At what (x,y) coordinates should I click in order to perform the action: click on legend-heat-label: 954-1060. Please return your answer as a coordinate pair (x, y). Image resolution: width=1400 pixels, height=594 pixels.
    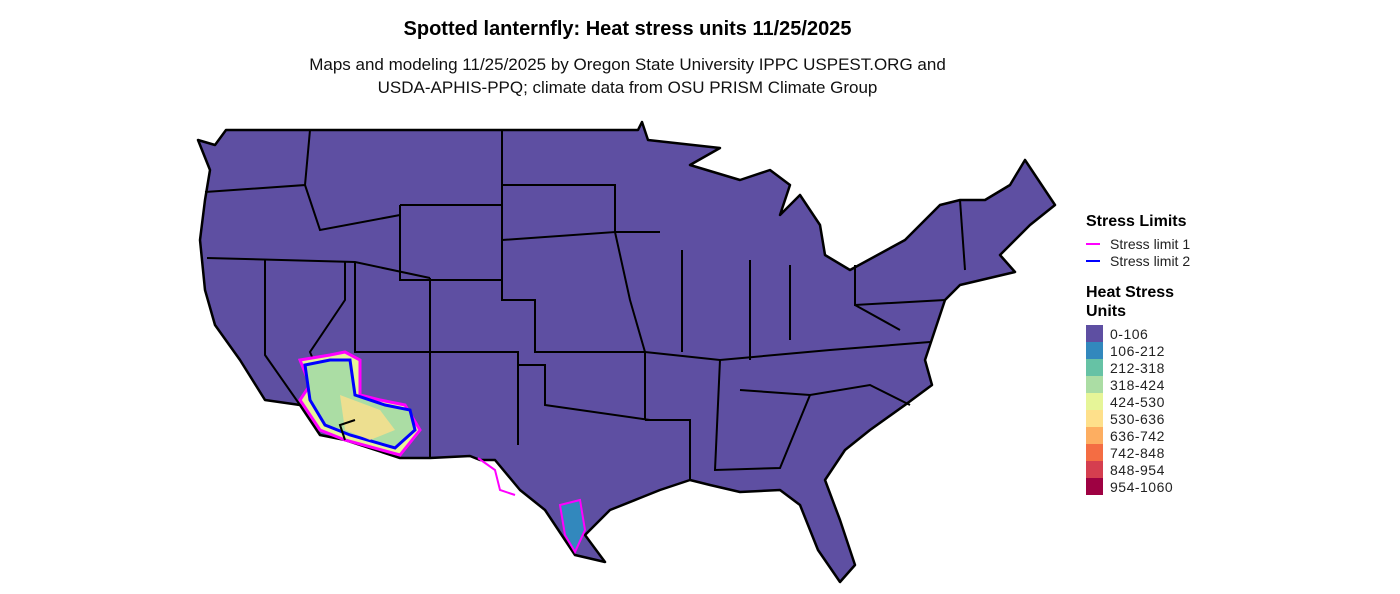
    Looking at the image, I should click on (1142, 486).